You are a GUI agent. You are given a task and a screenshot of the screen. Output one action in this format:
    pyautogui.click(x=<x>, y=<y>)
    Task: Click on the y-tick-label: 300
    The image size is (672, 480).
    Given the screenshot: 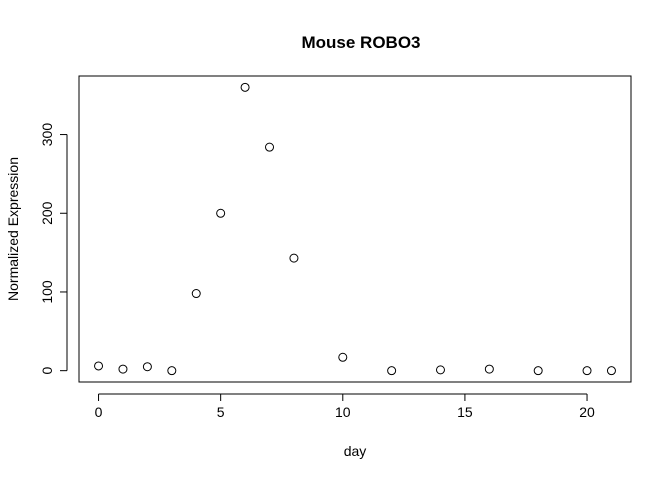 What is the action you would take?
    pyautogui.click(x=47, y=135)
    